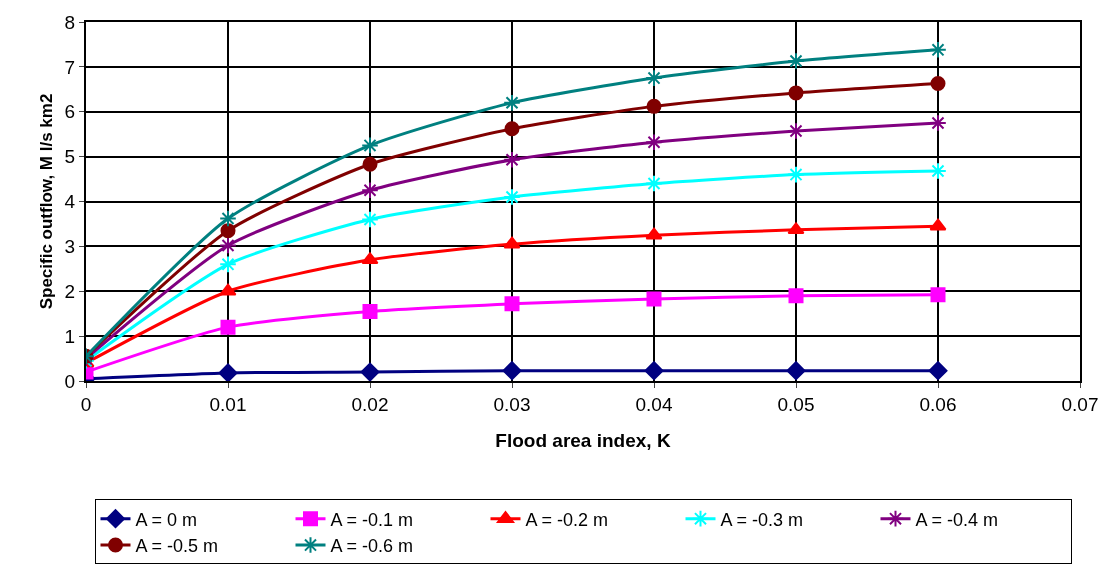  What do you see at coordinates (70, 247) in the screenshot?
I see `y-tick-label: 3` at bounding box center [70, 247].